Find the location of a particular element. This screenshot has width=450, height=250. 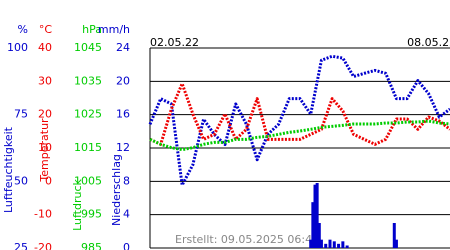

y-tick-label: 1045 is located at coordinates (88, 47).